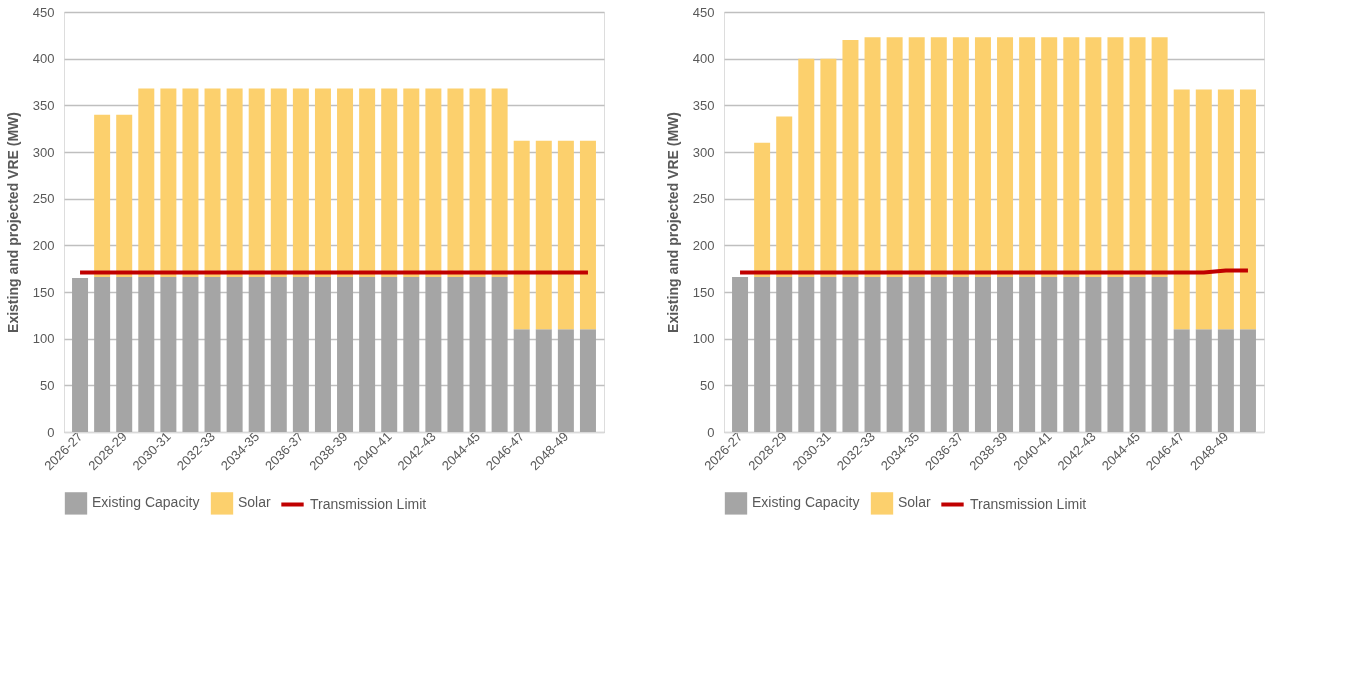 The height and width of the screenshot is (687, 1356). What do you see at coordinates (707, 385) in the screenshot?
I see `y-tick-label: 50` at bounding box center [707, 385].